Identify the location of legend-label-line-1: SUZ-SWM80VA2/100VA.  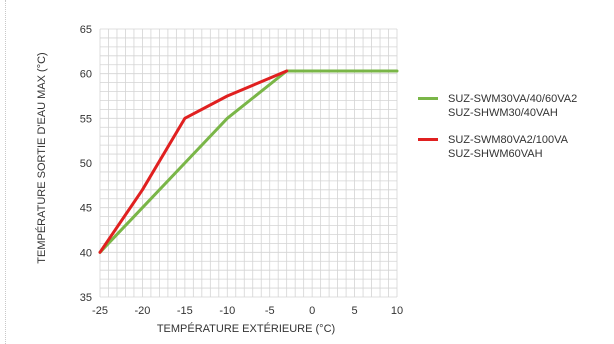
(508, 140).